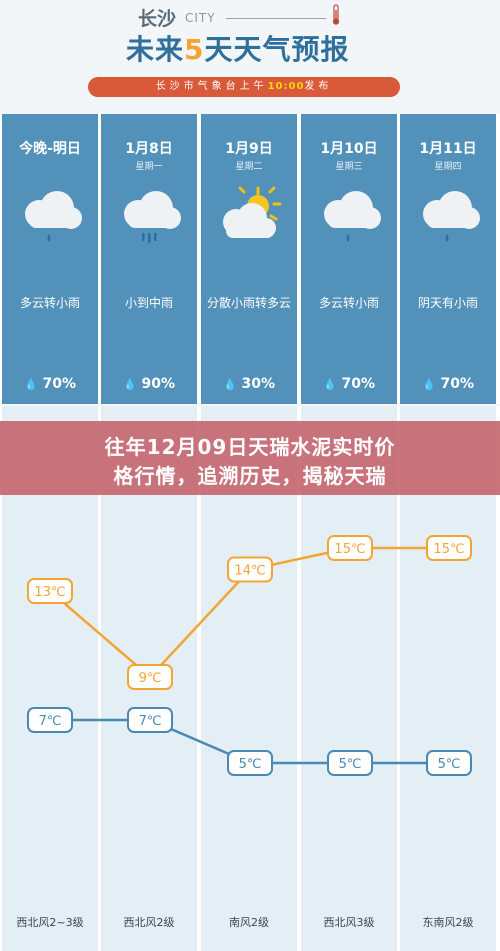 This screenshot has height=951, width=500. Describe the element at coordinates (155, 49) in the screenshot. I see `headline-part1: 未来` at that location.